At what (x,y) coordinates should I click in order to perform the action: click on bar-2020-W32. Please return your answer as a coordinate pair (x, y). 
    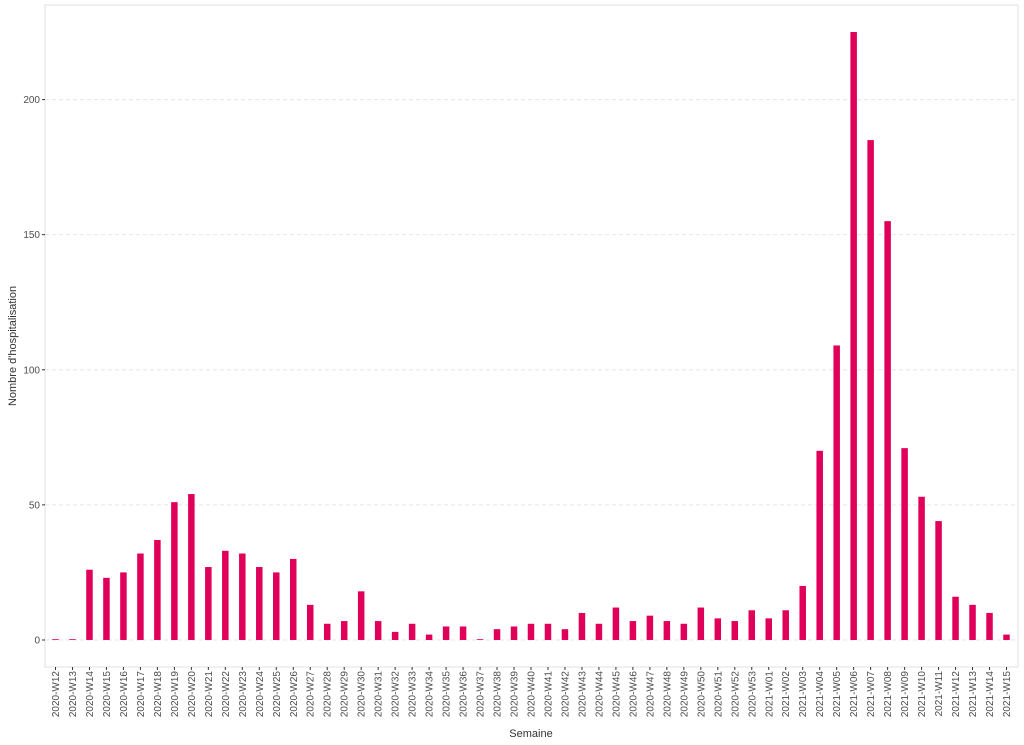
    Looking at the image, I should click on (395, 635).